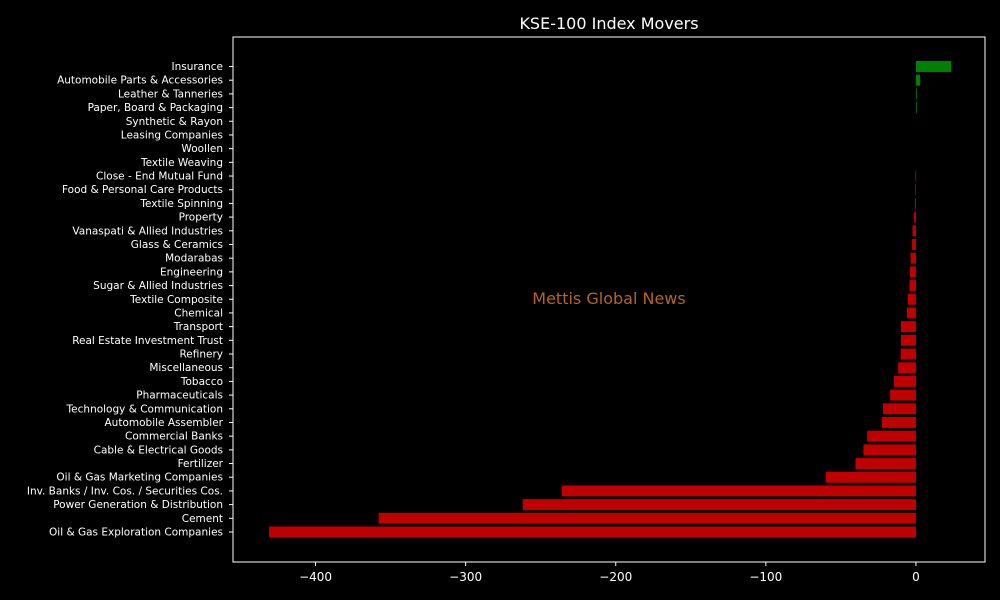 Image resolution: width=1000 pixels, height=600 pixels. What do you see at coordinates (176, 300) in the screenshot?
I see `category-label: Textile Composite` at bounding box center [176, 300].